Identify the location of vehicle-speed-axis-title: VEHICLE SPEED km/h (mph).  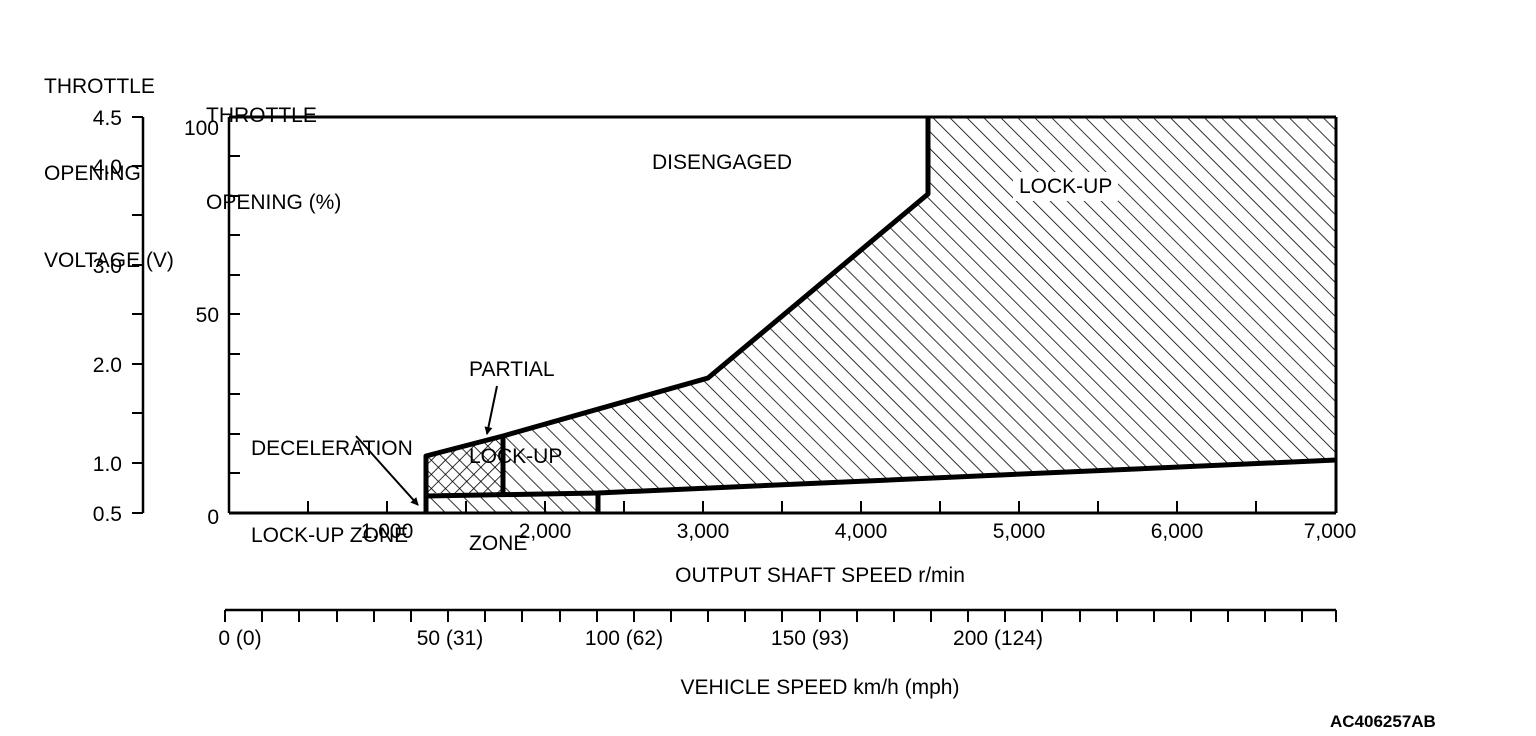
(820, 687).